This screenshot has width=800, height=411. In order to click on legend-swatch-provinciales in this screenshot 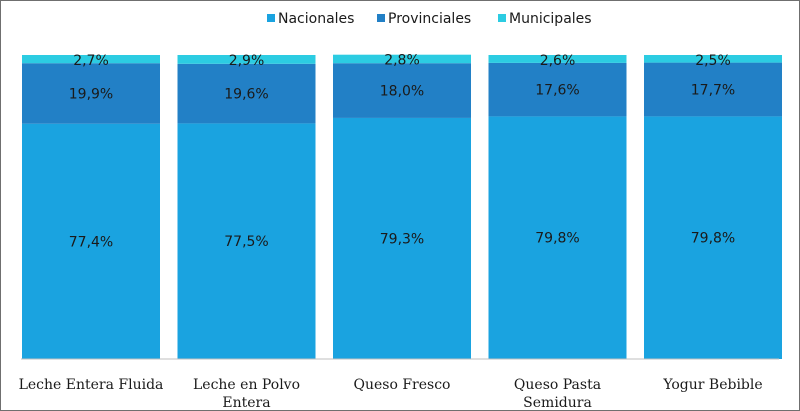, I will do `click(381, 18)`.